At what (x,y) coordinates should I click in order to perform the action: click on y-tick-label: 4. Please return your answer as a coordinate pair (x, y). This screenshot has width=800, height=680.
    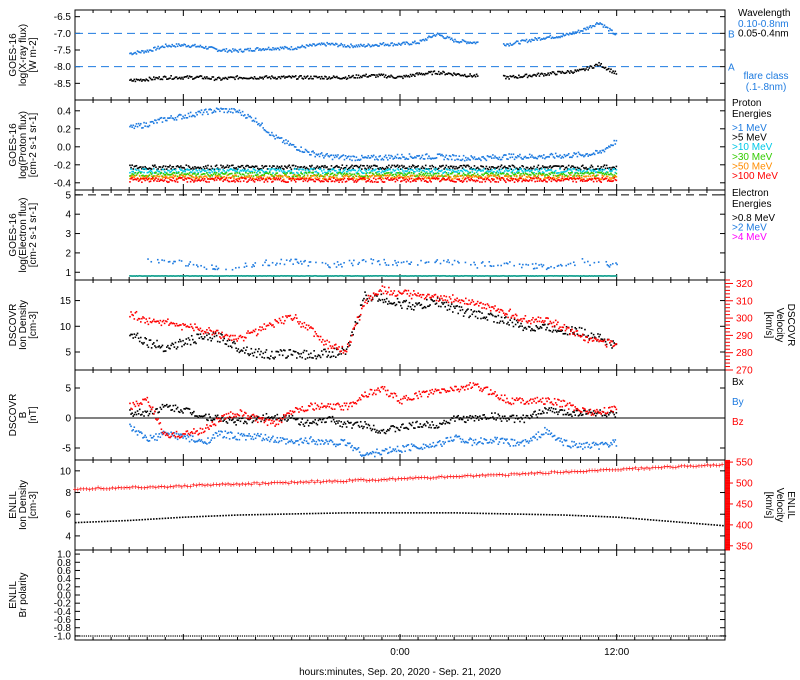
    Looking at the image, I should click on (68, 215).